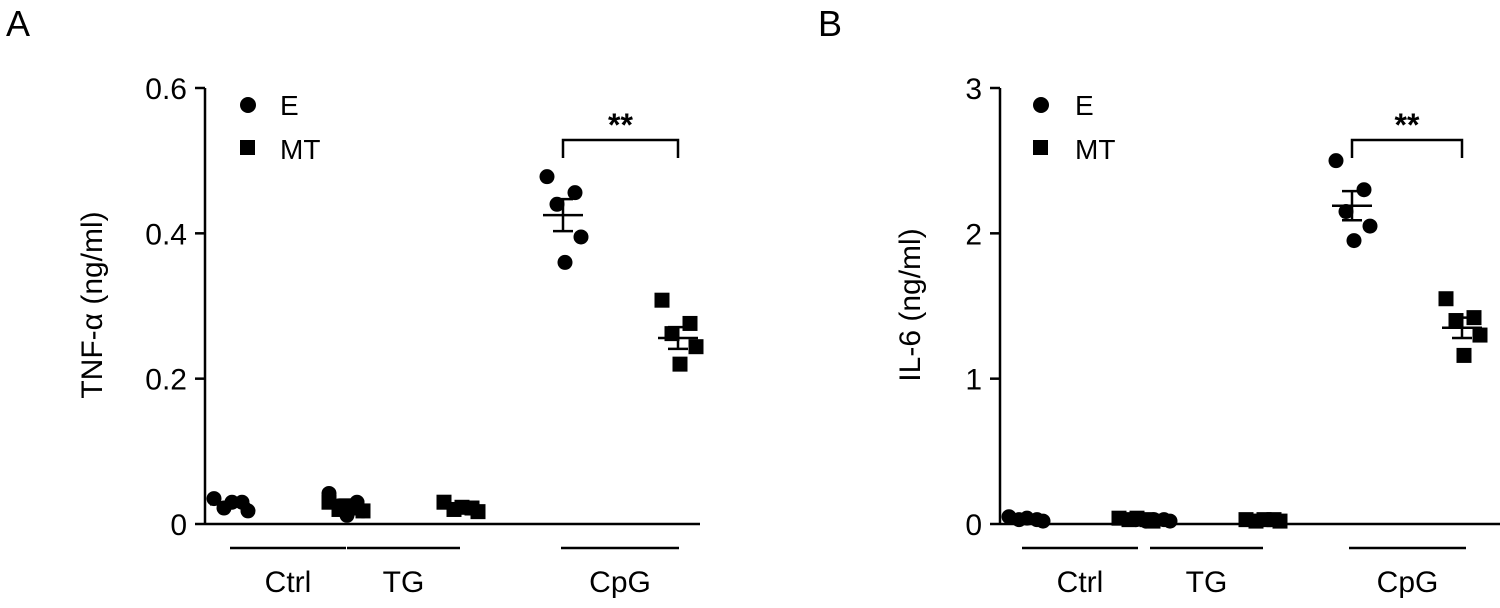 The width and height of the screenshot is (1500, 608). Describe the element at coordinates (973, 380) in the screenshot. I see `y-tick-label: 1` at that location.